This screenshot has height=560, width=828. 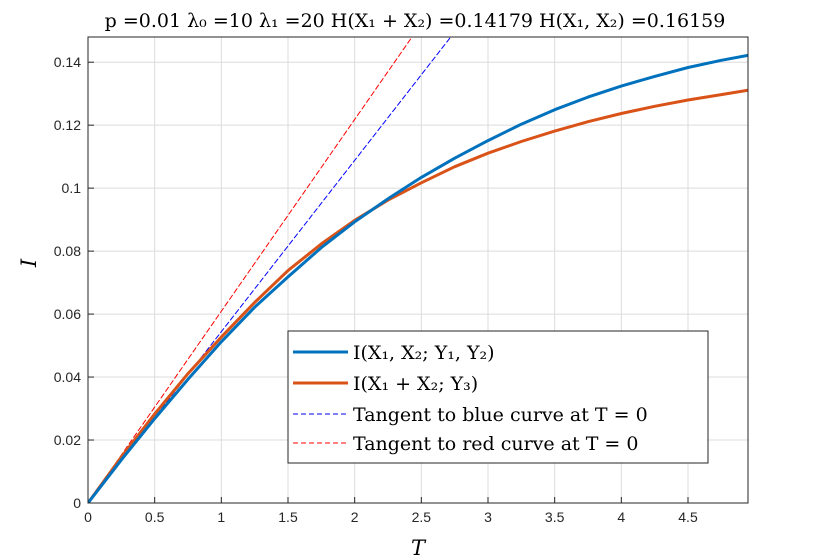 I want to click on y-tick-label: 0.04, so click(x=67, y=377).